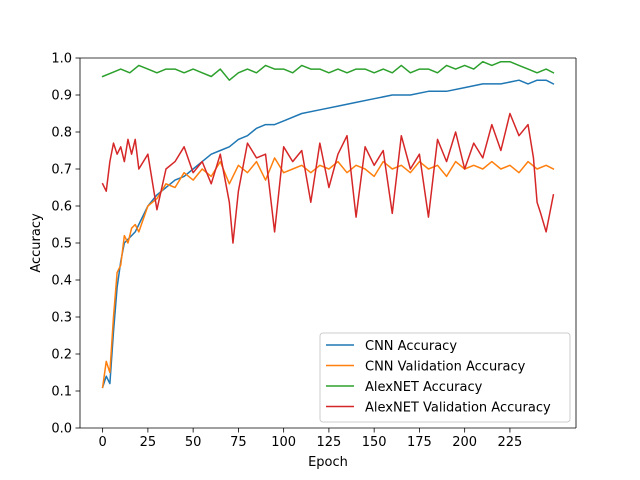 This screenshot has width=640, height=480. I want to click on legend-entry-label: AlexNET Validation Accuracy, so click(458, 408).